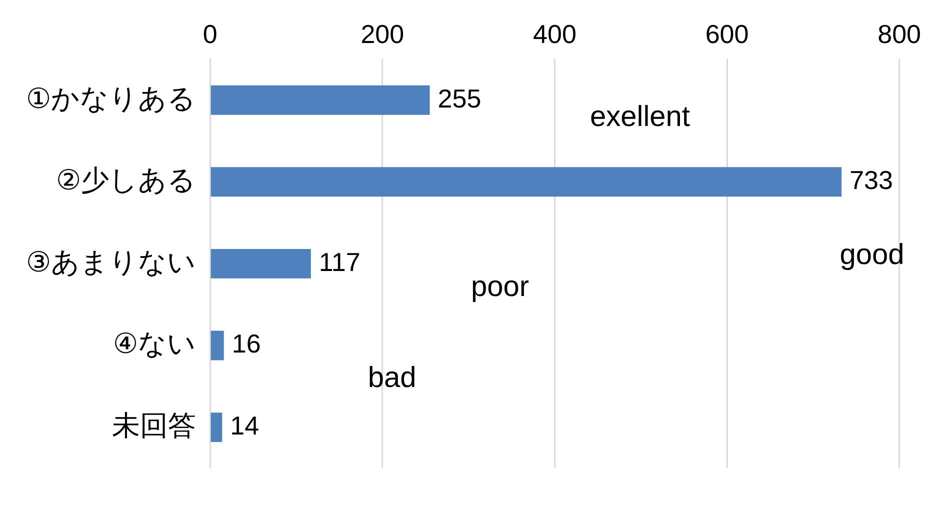 The image size is (937, 507). I want to click on data-label: 14, so click(245, 425).